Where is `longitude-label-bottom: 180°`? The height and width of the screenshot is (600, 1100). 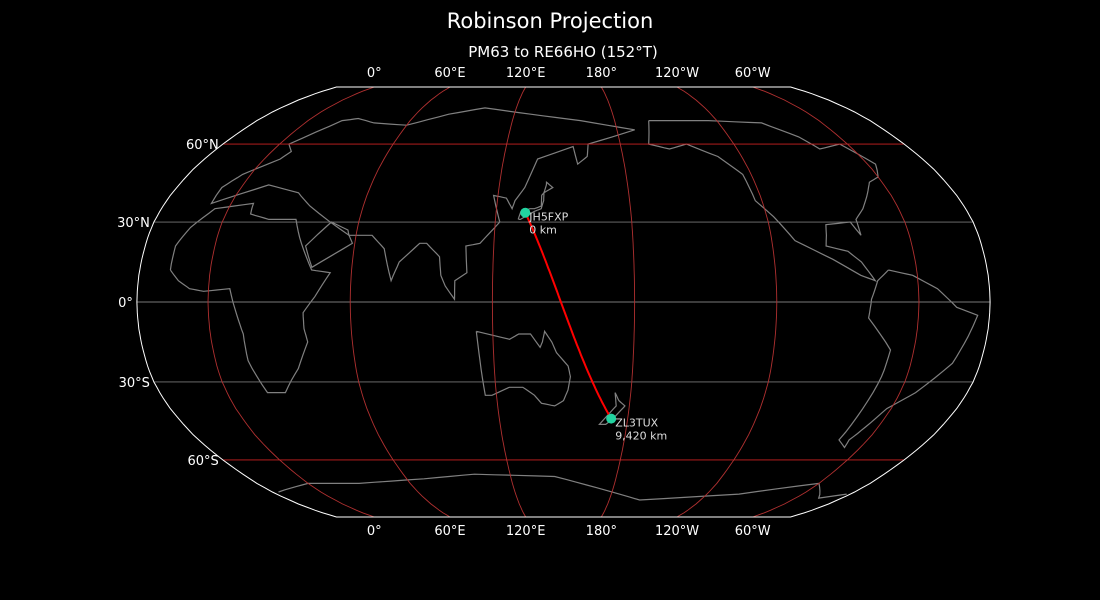
longitude-label-bottom: 180° is located at coordinates (601, 531).